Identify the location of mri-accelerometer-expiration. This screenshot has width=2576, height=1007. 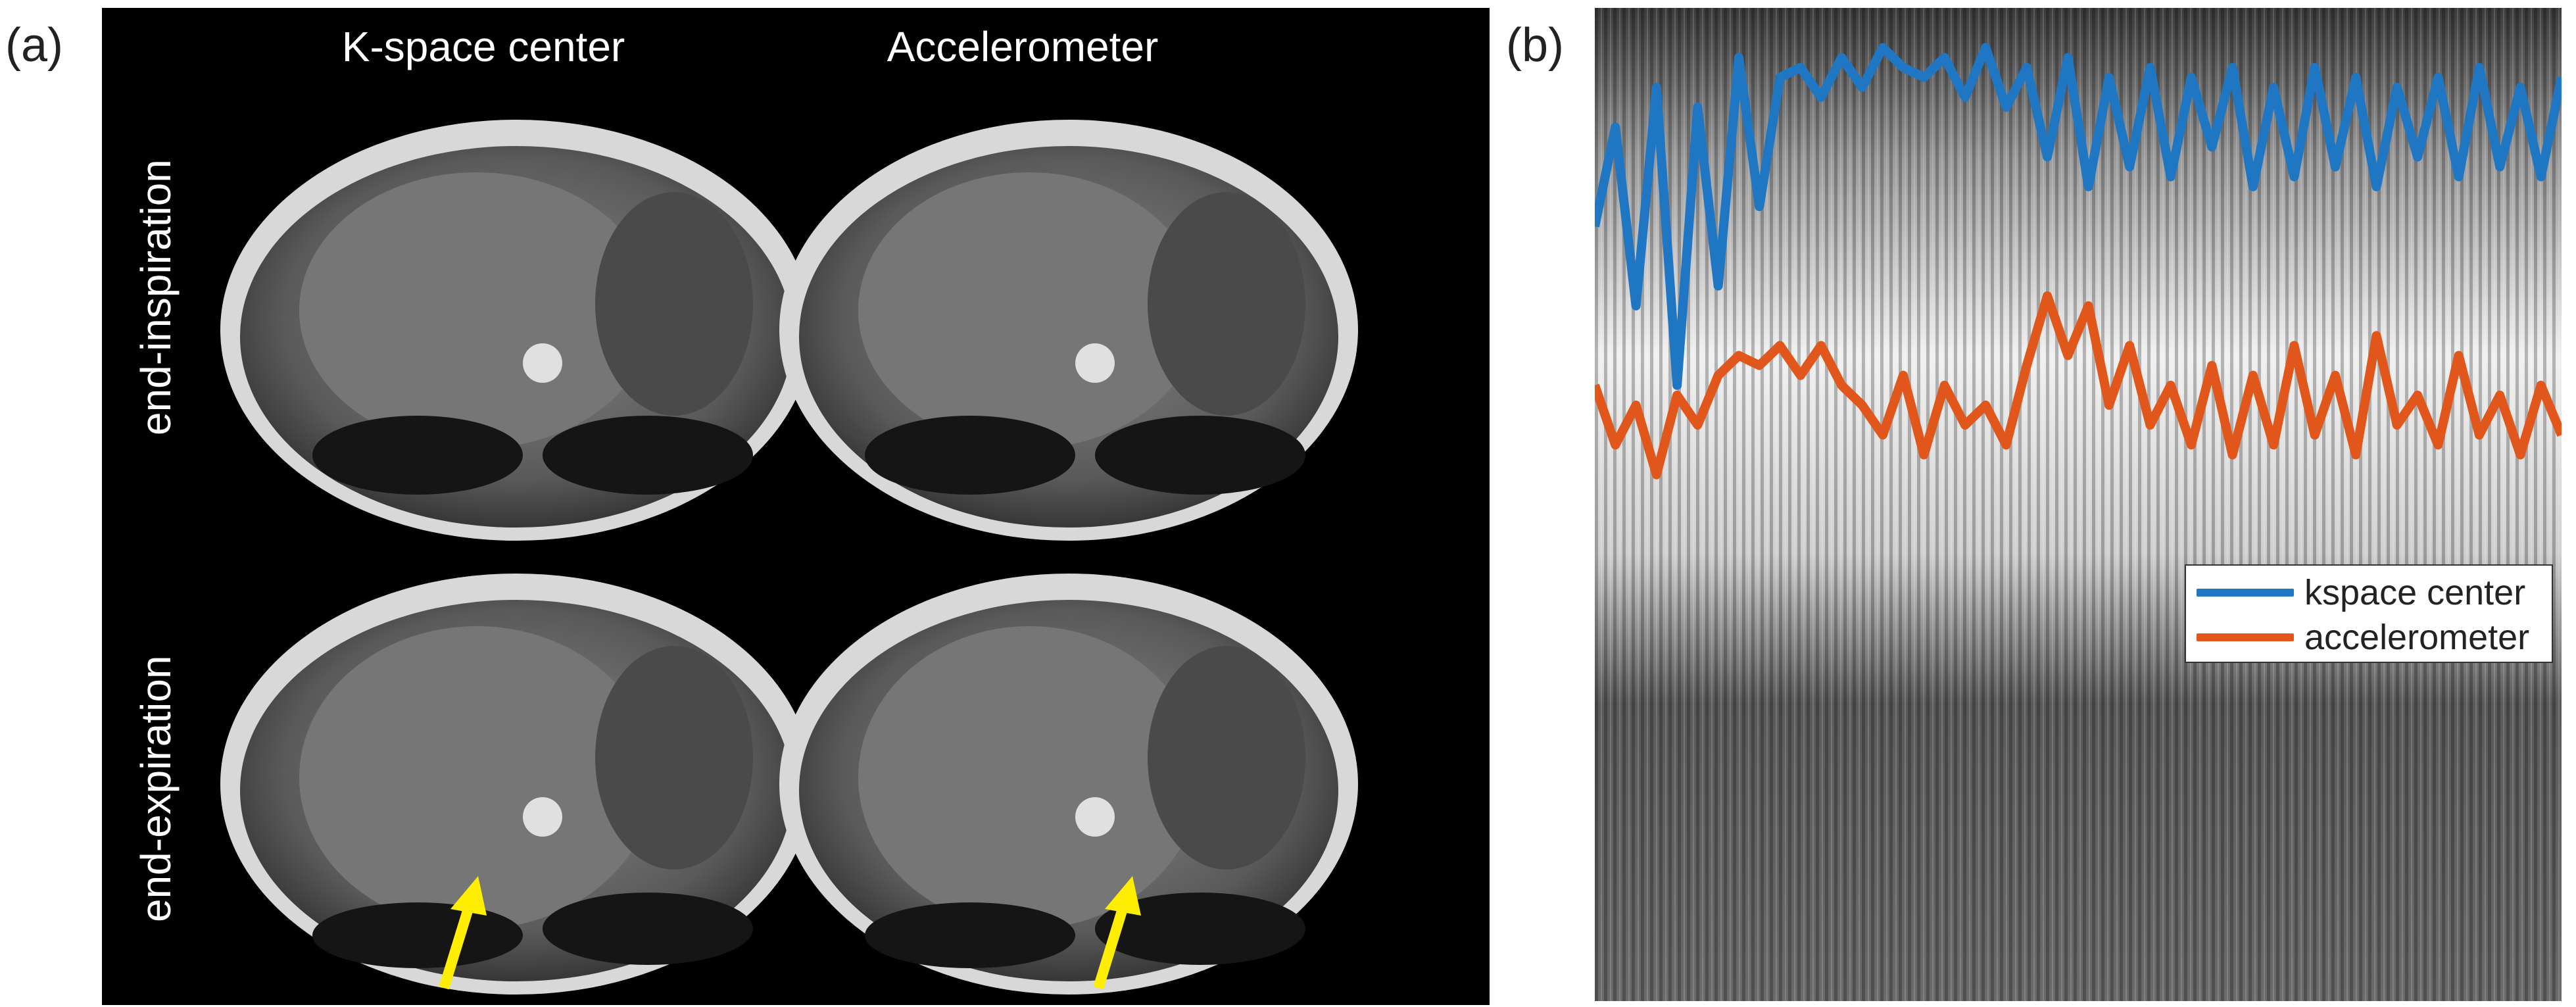
(1068, 784).